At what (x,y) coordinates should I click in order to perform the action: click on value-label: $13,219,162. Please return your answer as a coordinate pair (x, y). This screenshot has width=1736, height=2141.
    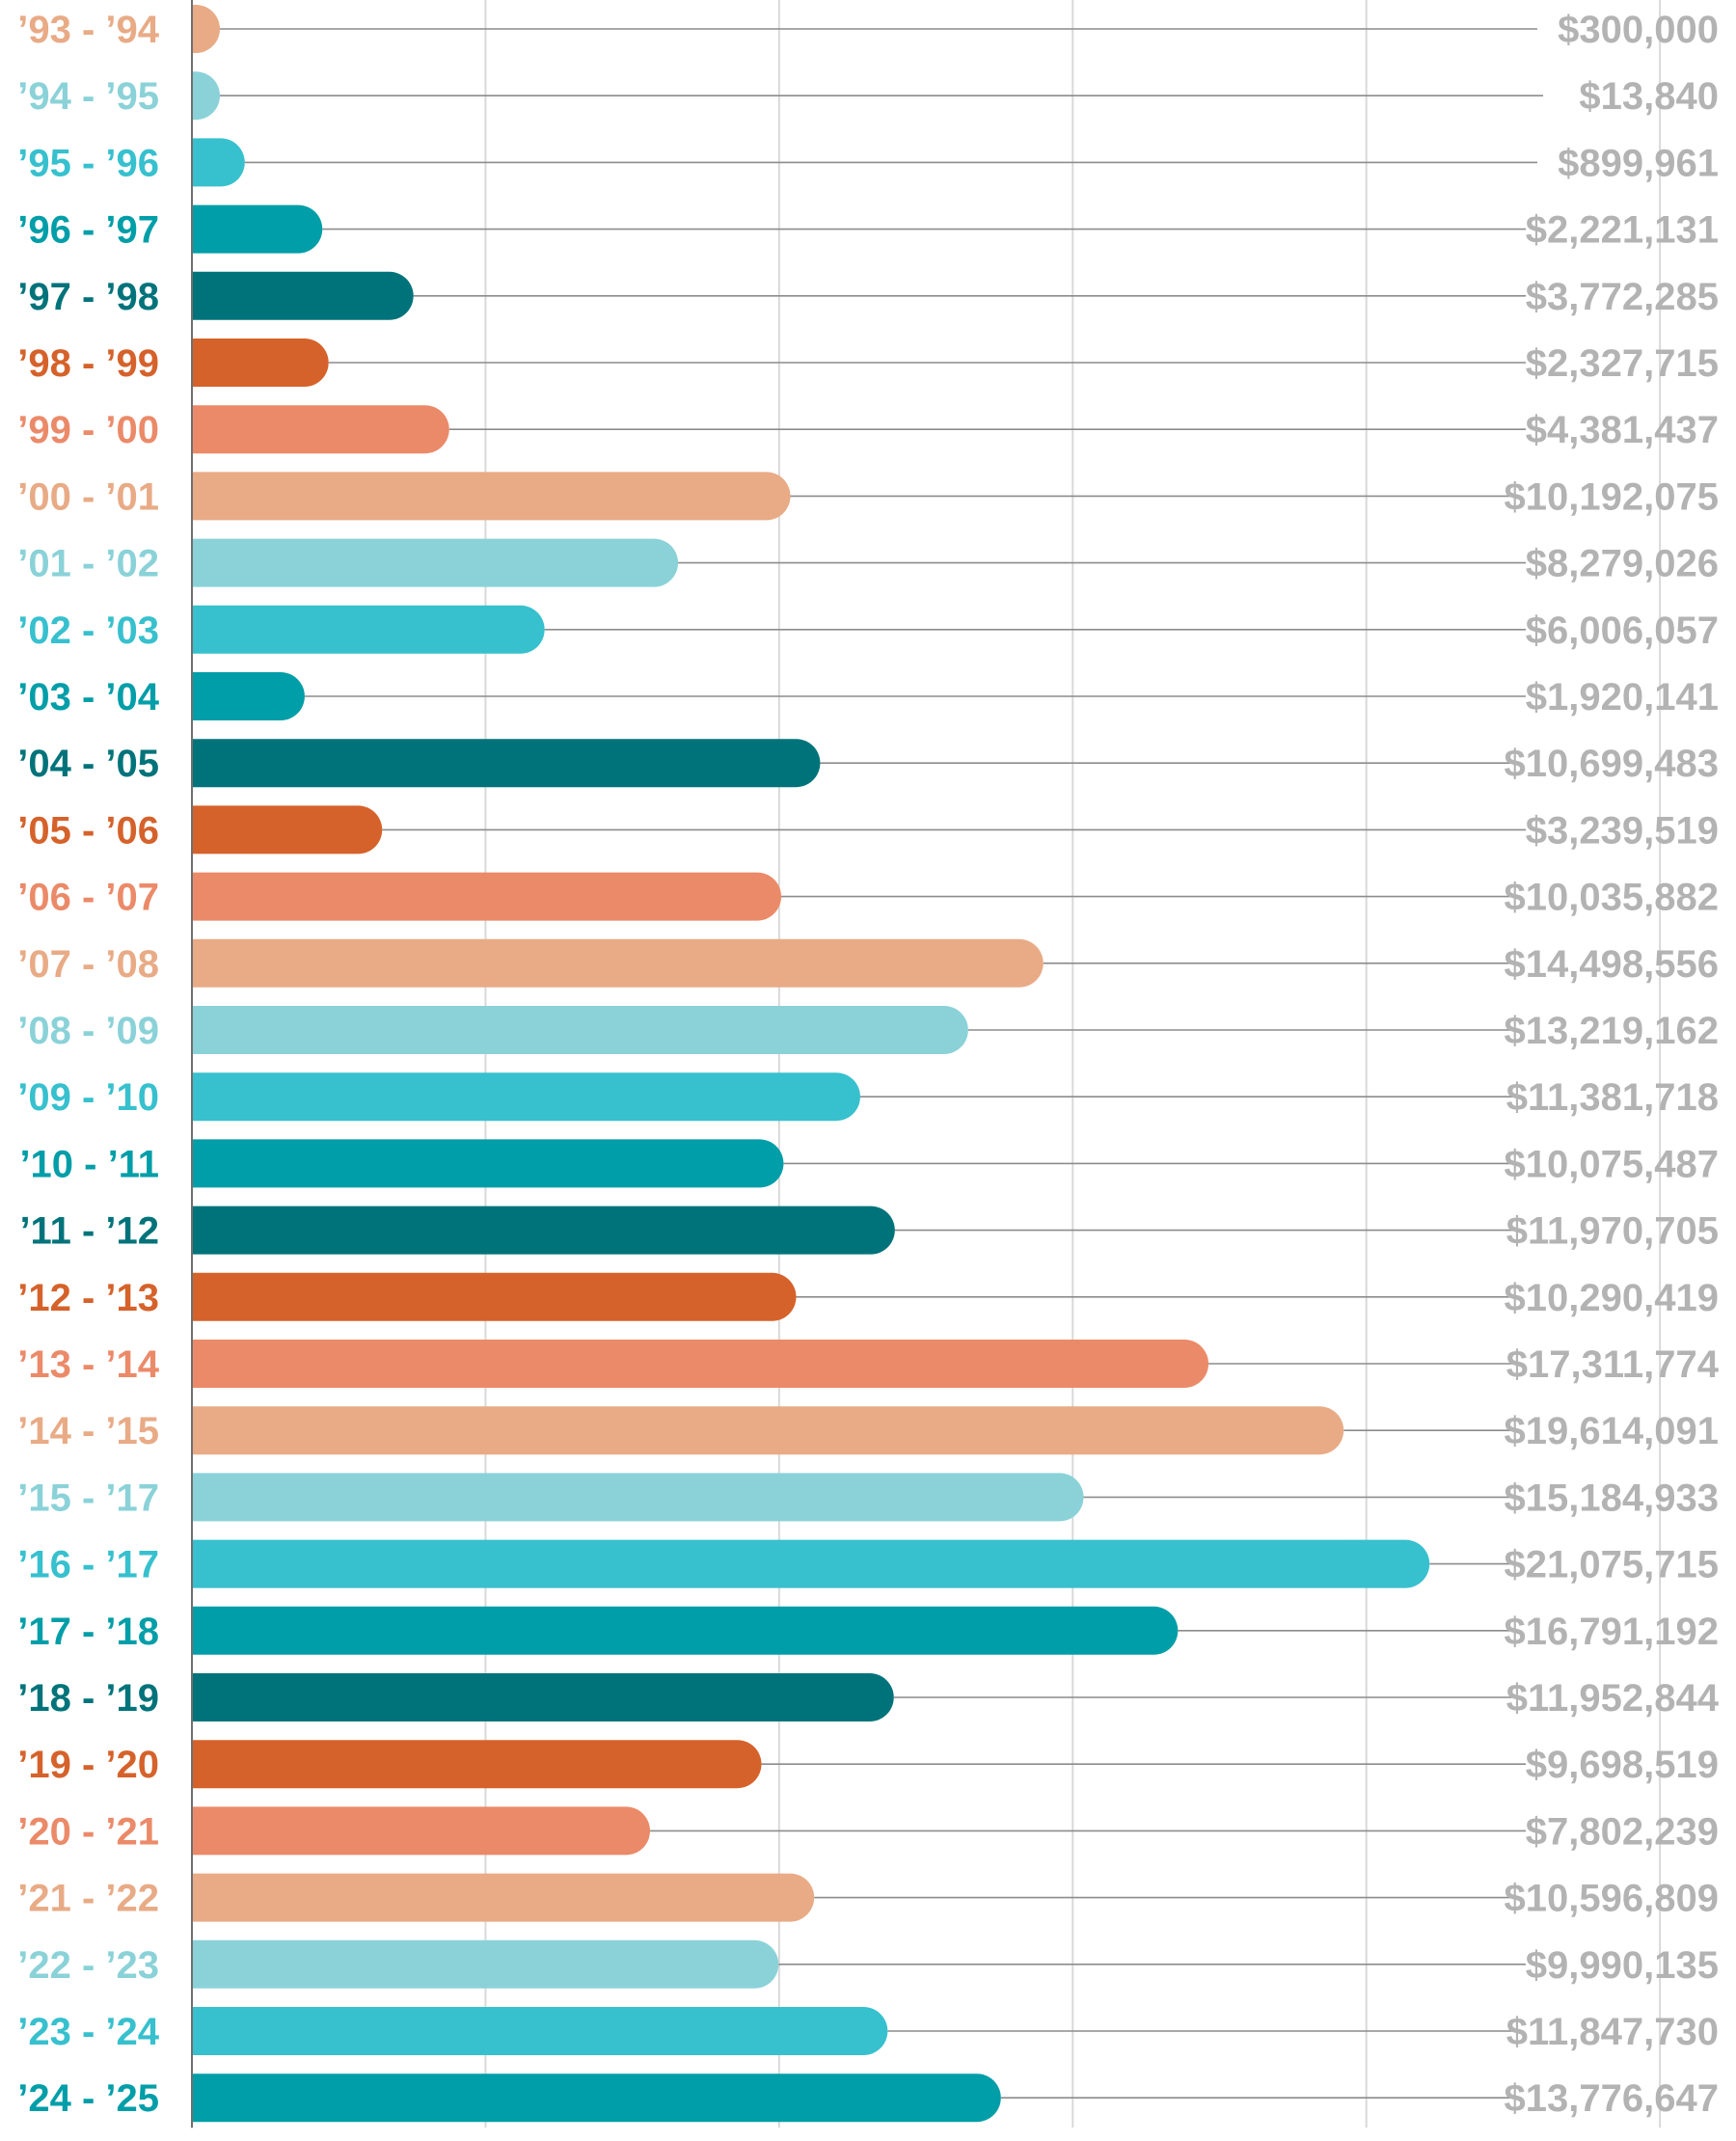
    Looking at the image, I should click on (1612, 1031).